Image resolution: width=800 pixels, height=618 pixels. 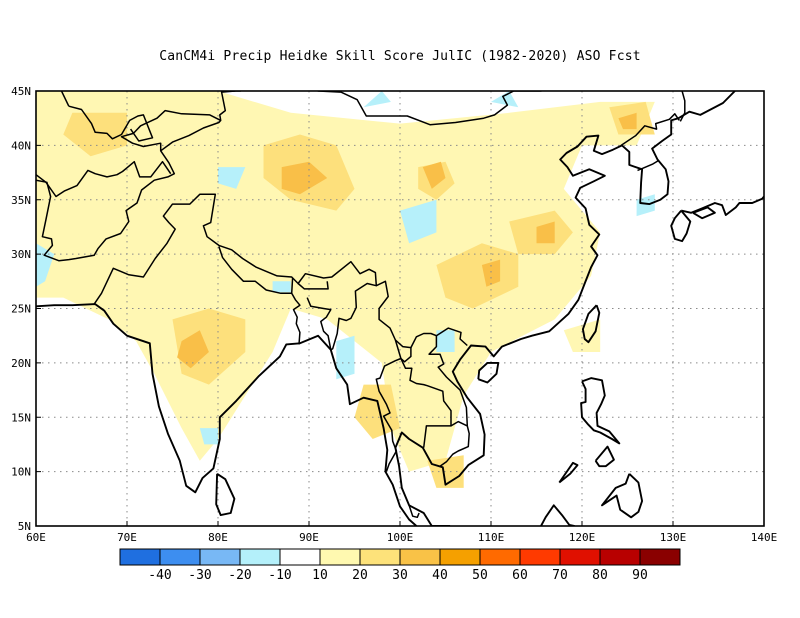 I want to click on colorbar-label: 60, so click(x=520, y=575).